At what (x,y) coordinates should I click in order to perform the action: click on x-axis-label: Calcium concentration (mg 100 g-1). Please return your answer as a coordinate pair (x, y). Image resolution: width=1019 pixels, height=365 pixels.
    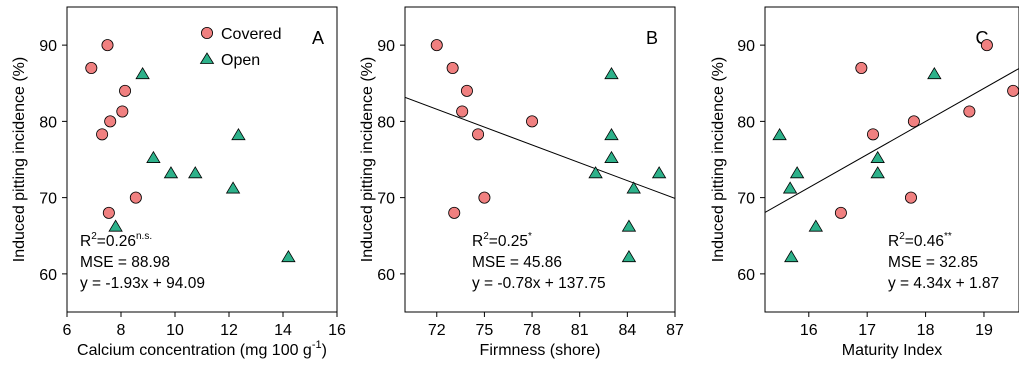
    Looking at the image, I should click on (202, 349).